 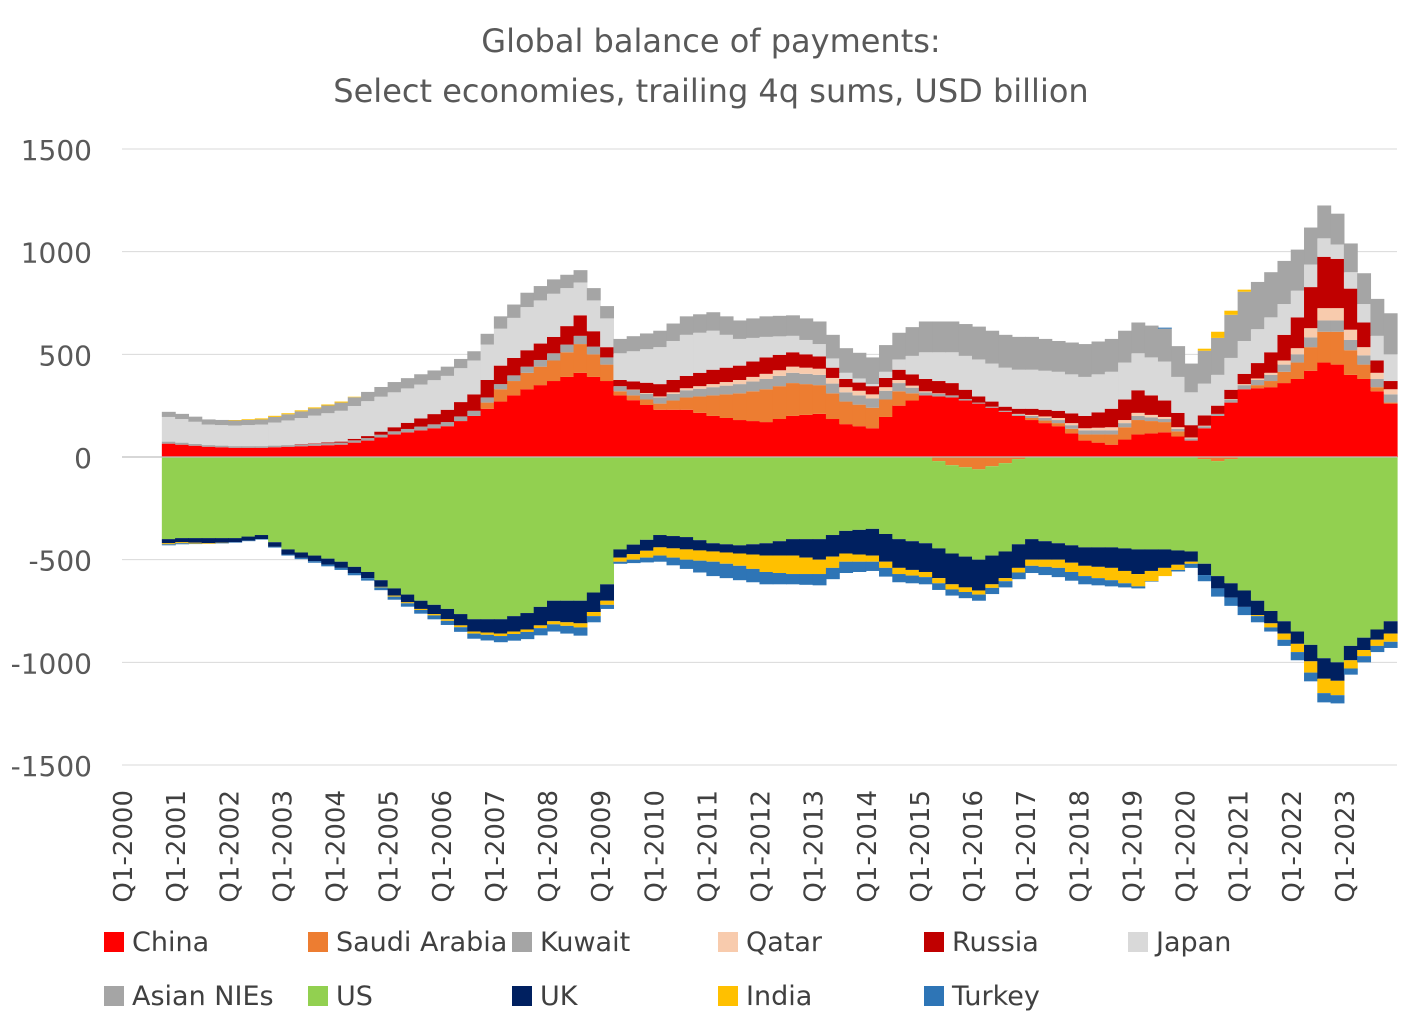 I want to click on legend-item-saudi-arabia: Saudi Arabia, so click(x=407, y=942).